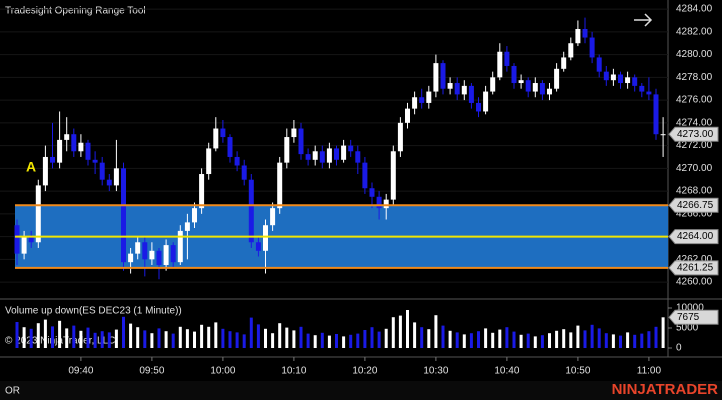 This screenshot has height=400, width=722. Describe the element at coordinates (694, 31) in the screenshot. I see `y-tick-label: 4282.00` at that location.